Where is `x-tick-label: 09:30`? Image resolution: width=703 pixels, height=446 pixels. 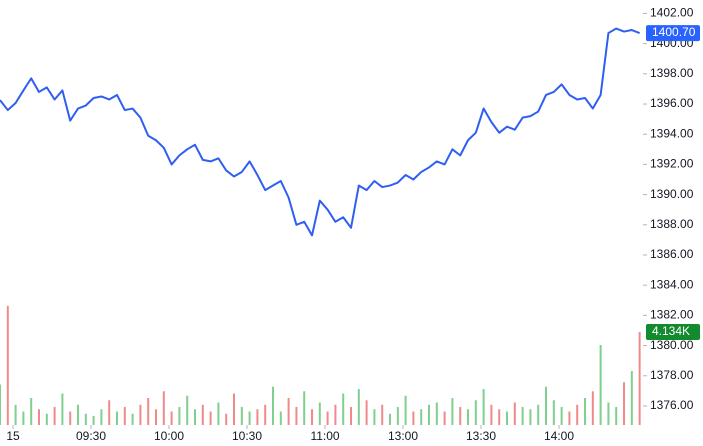 x-tick-label: 09:30 is located at coordinates (91, 436).